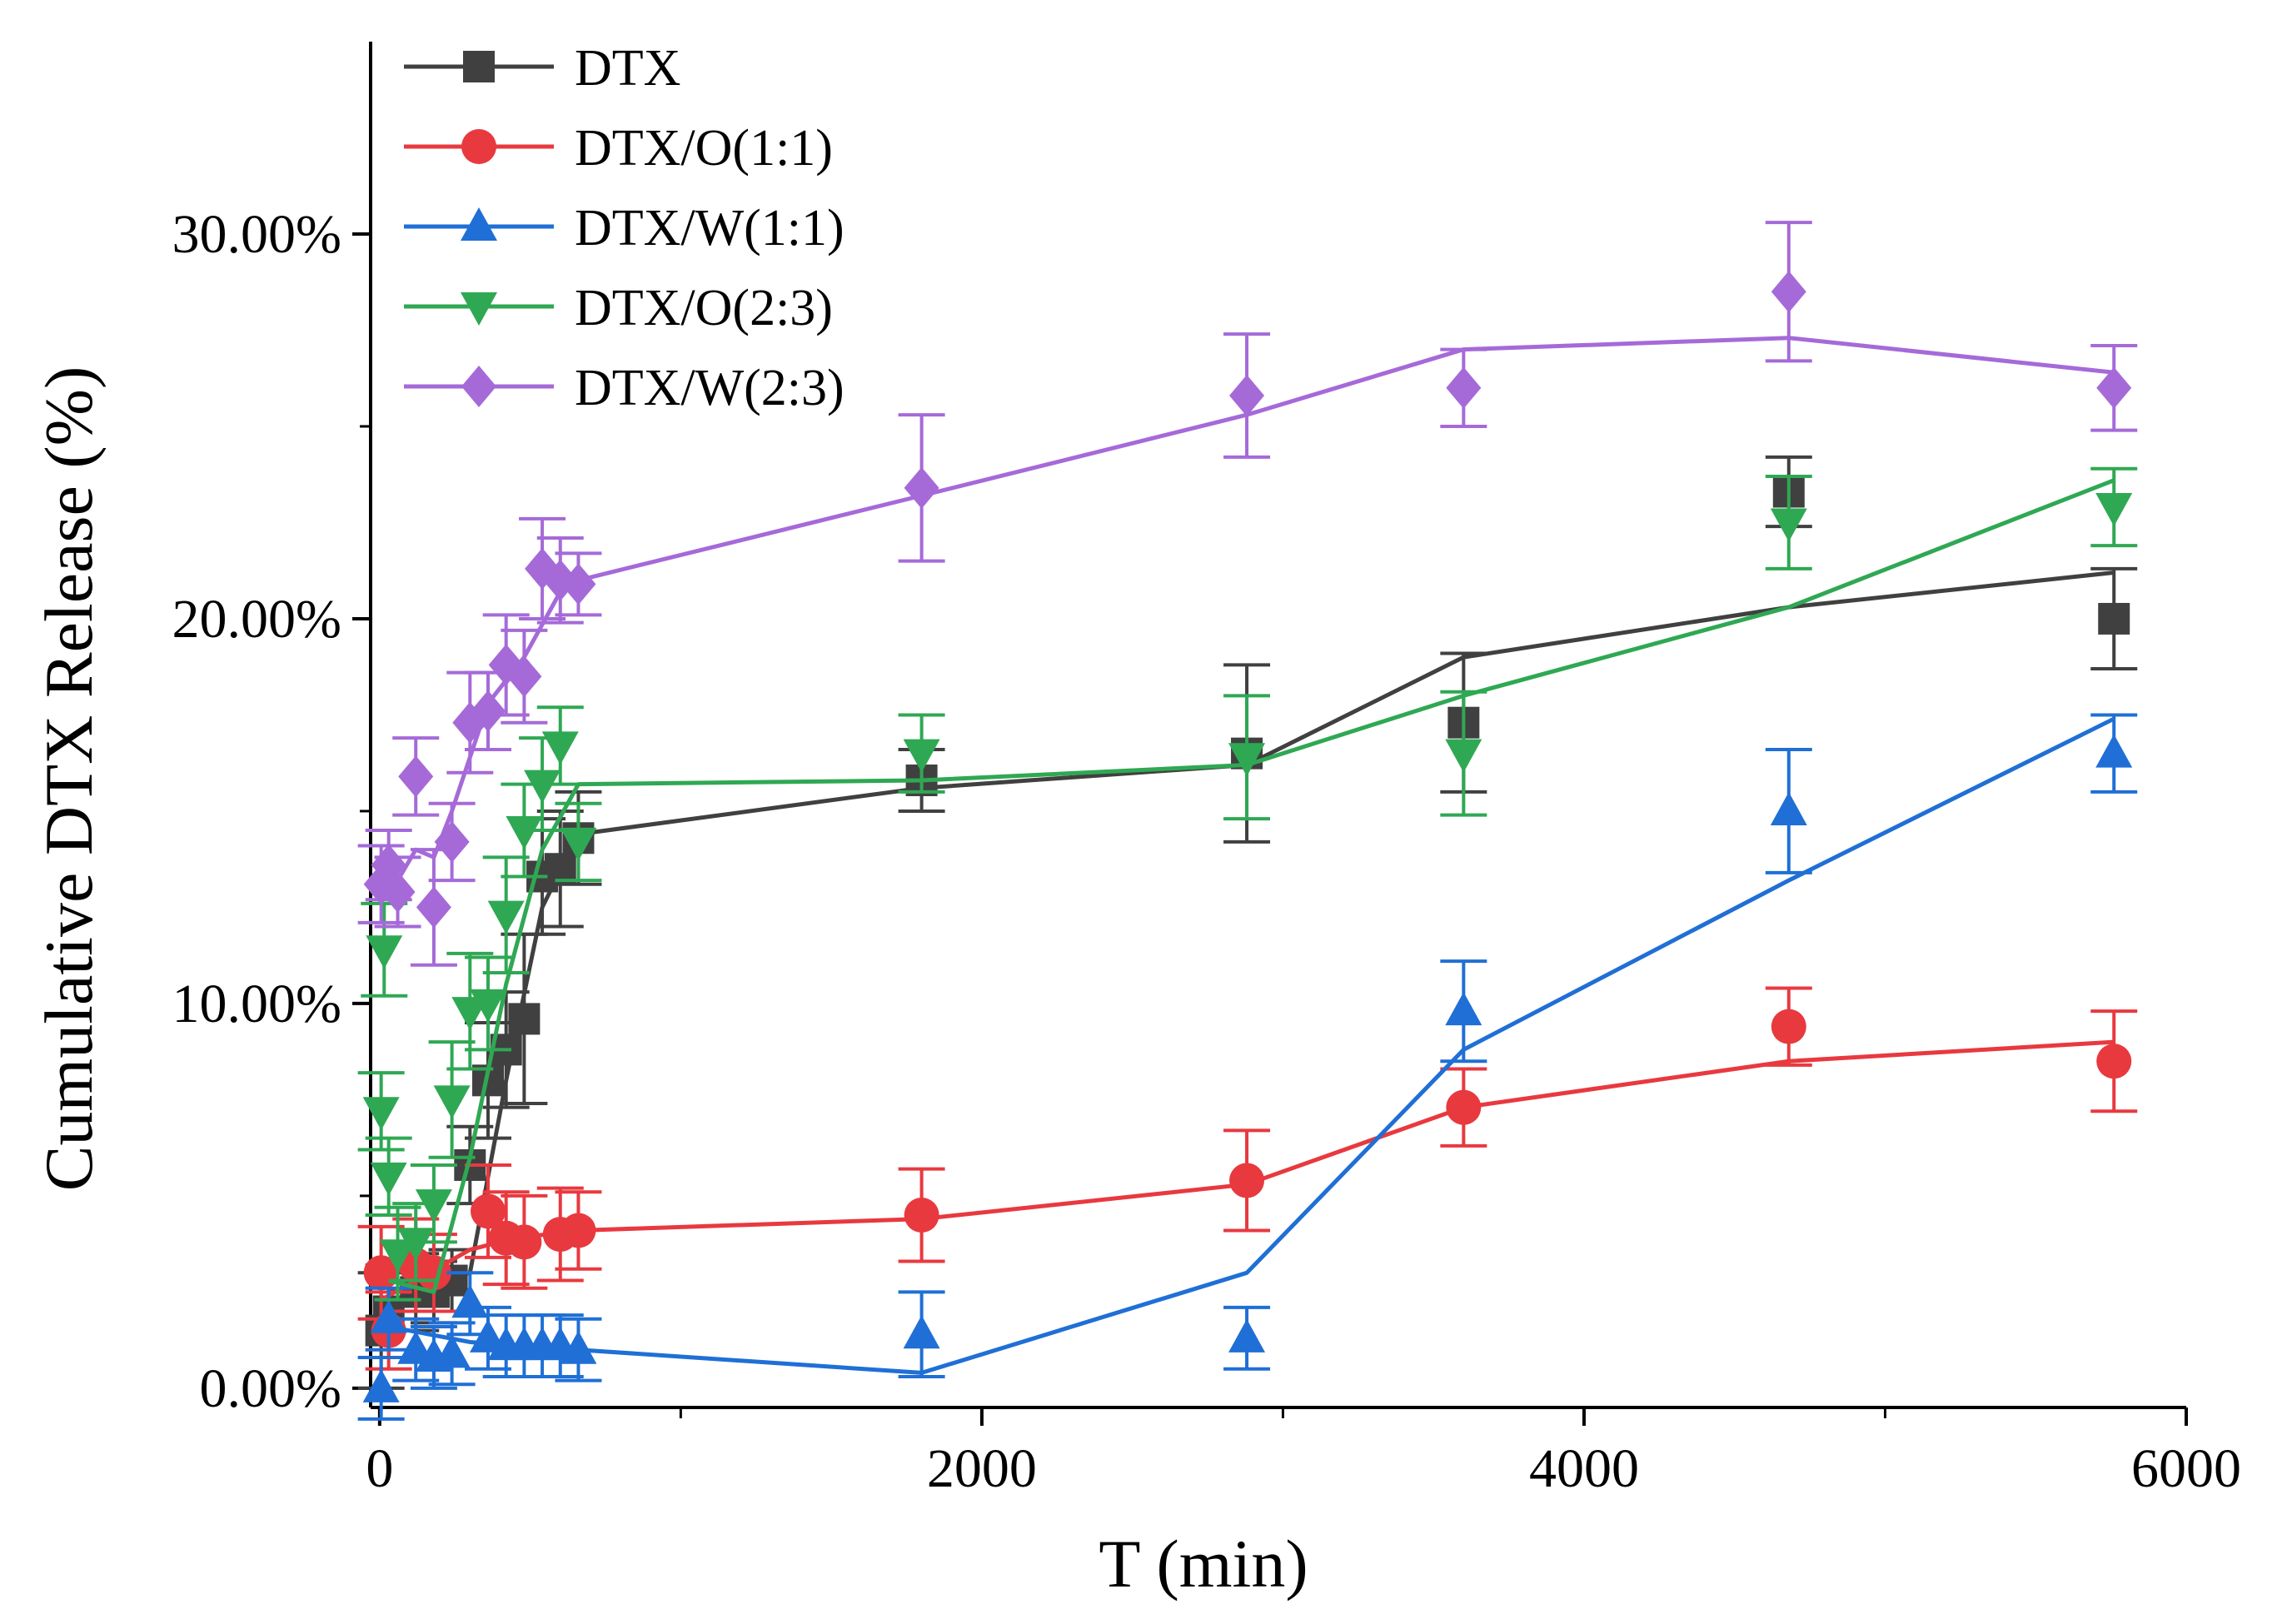  I want to click on legend-entry-3: DTX/O(2:3), so click(618, 308).